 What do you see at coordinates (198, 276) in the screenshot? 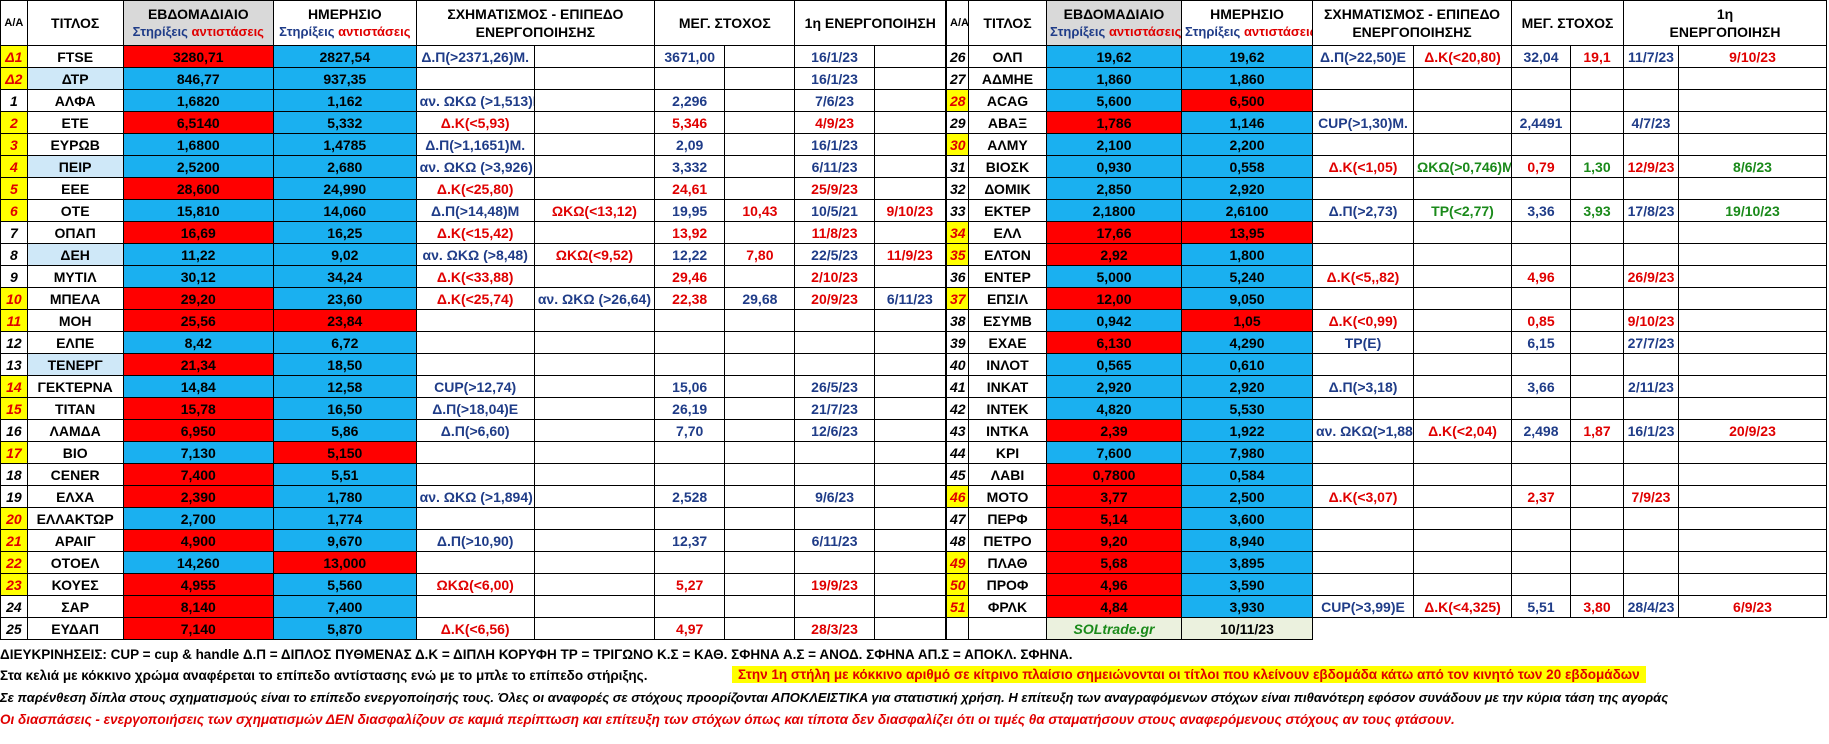
I see `weekly-value: 30,12` at bounding box center [198, 276].